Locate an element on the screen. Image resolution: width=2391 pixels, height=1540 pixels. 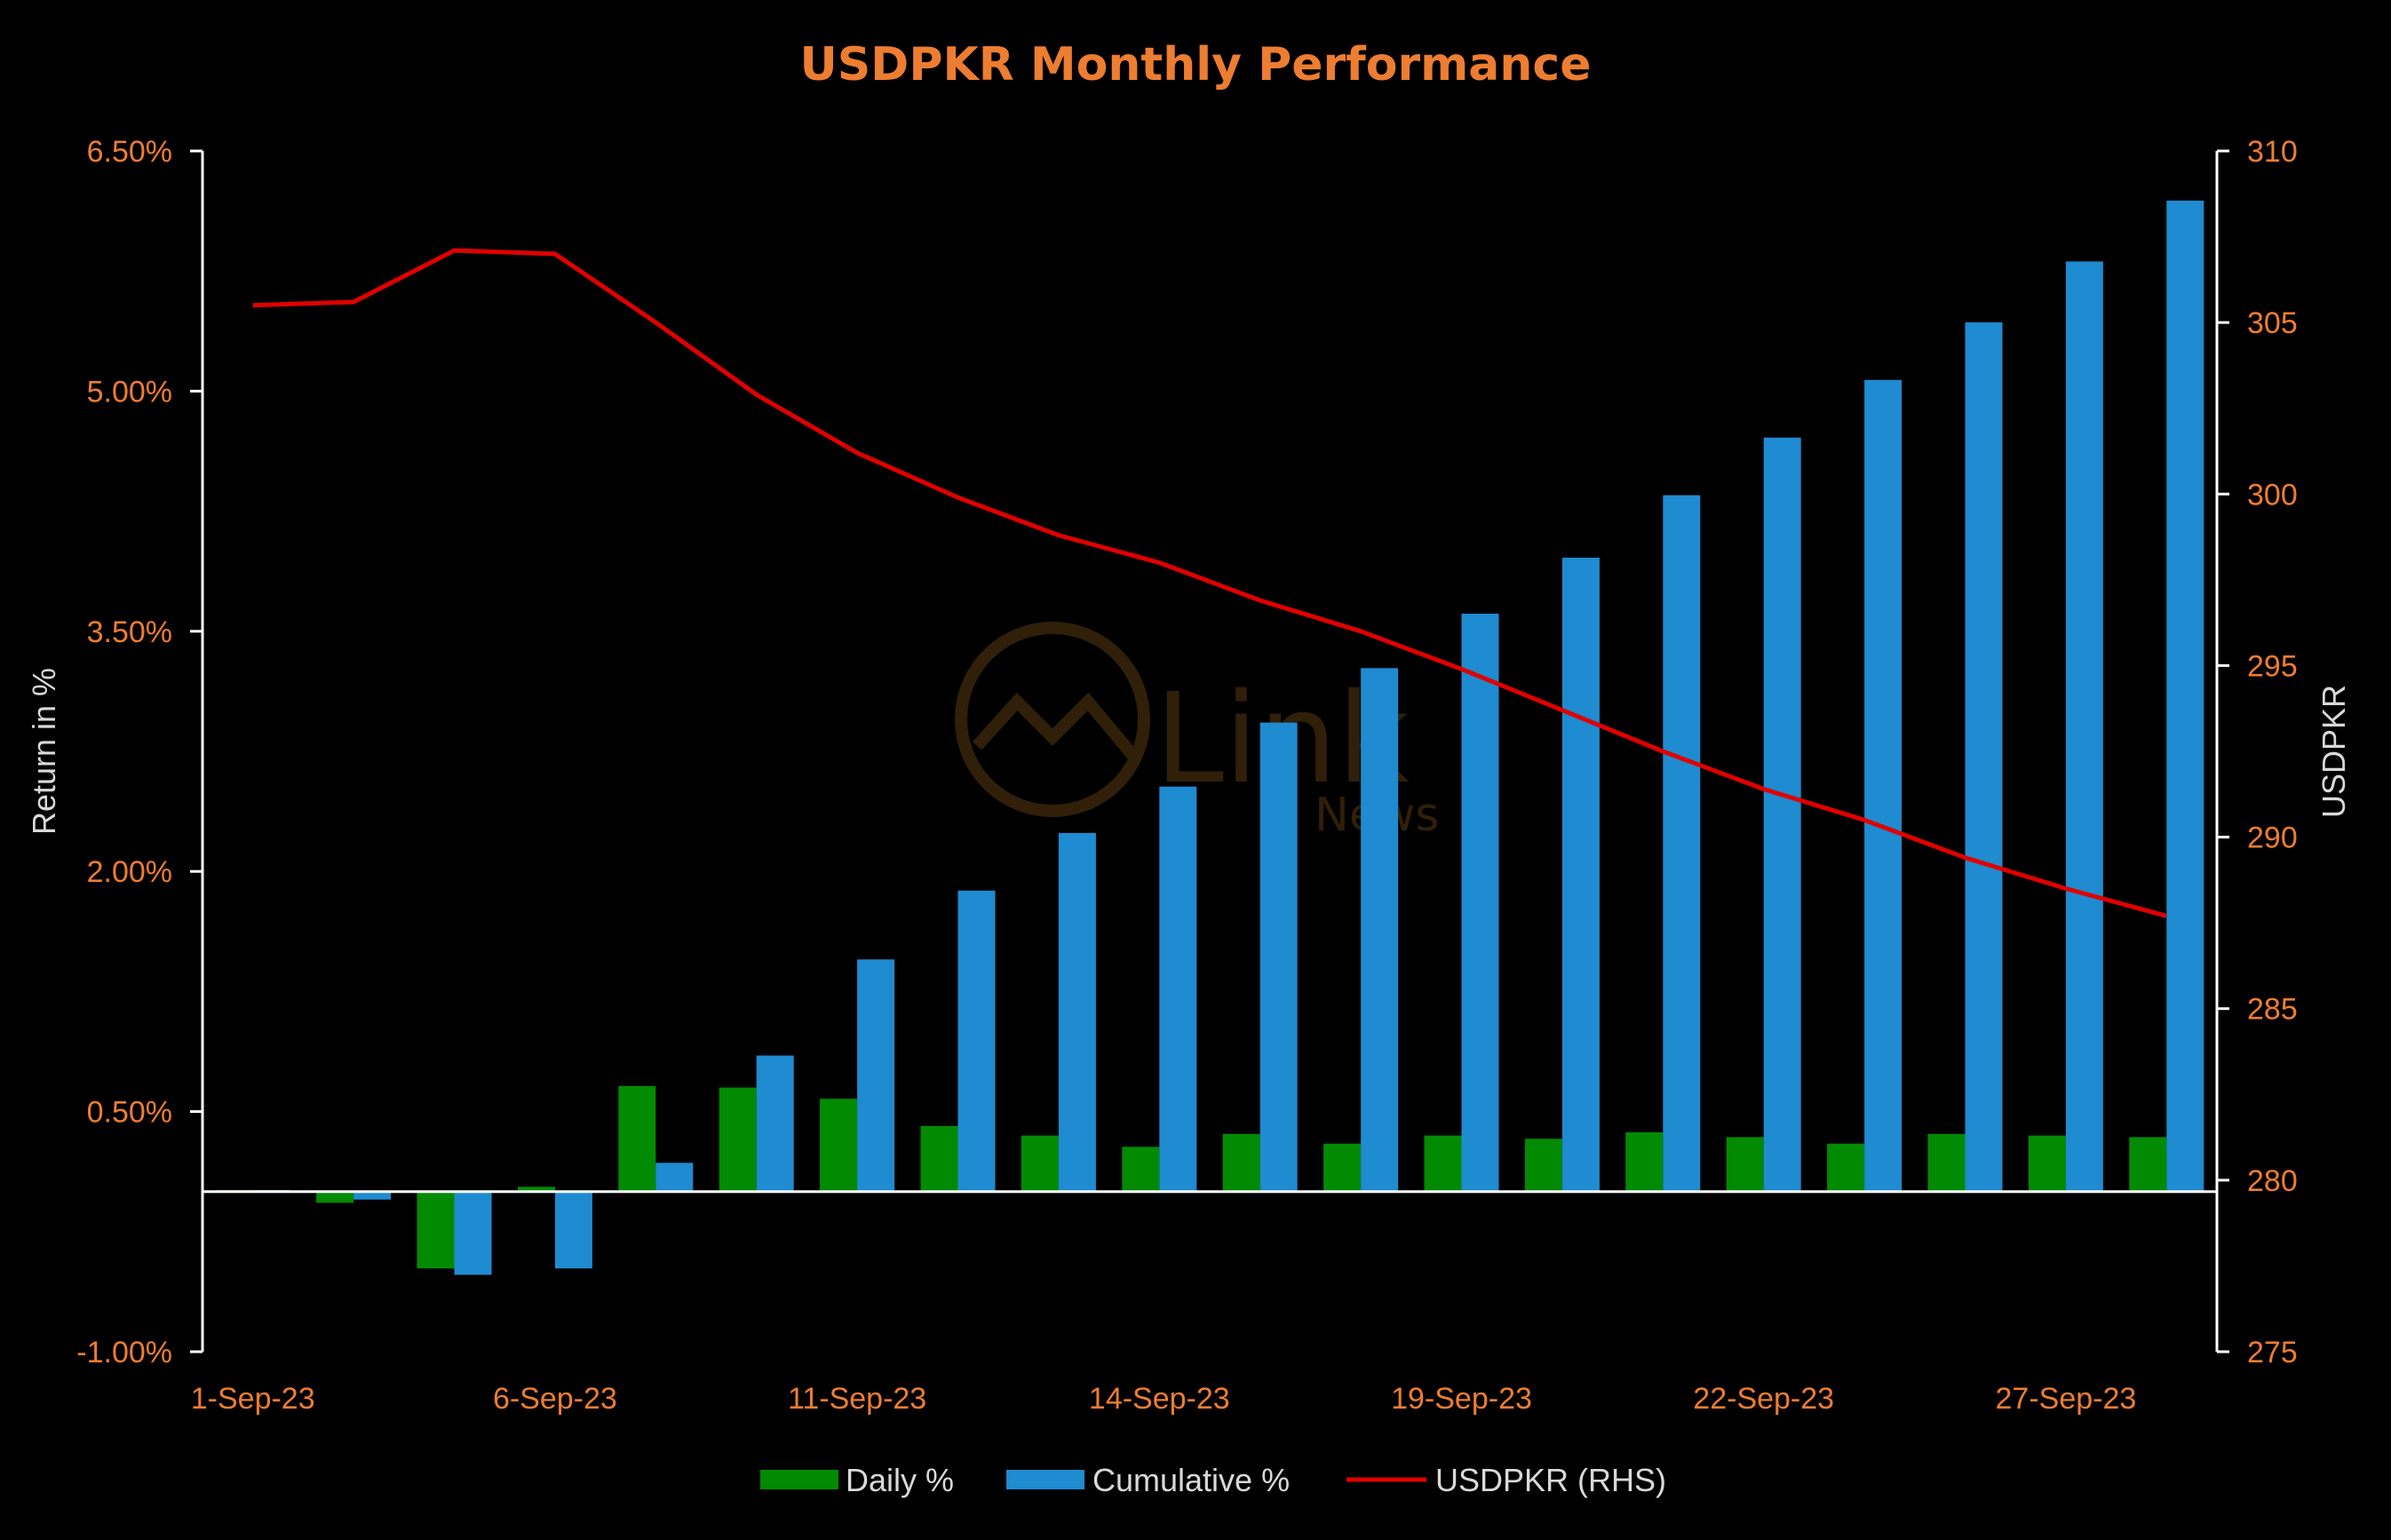
ytick-label-2: 3.50% is located at coordinates (129, 632).